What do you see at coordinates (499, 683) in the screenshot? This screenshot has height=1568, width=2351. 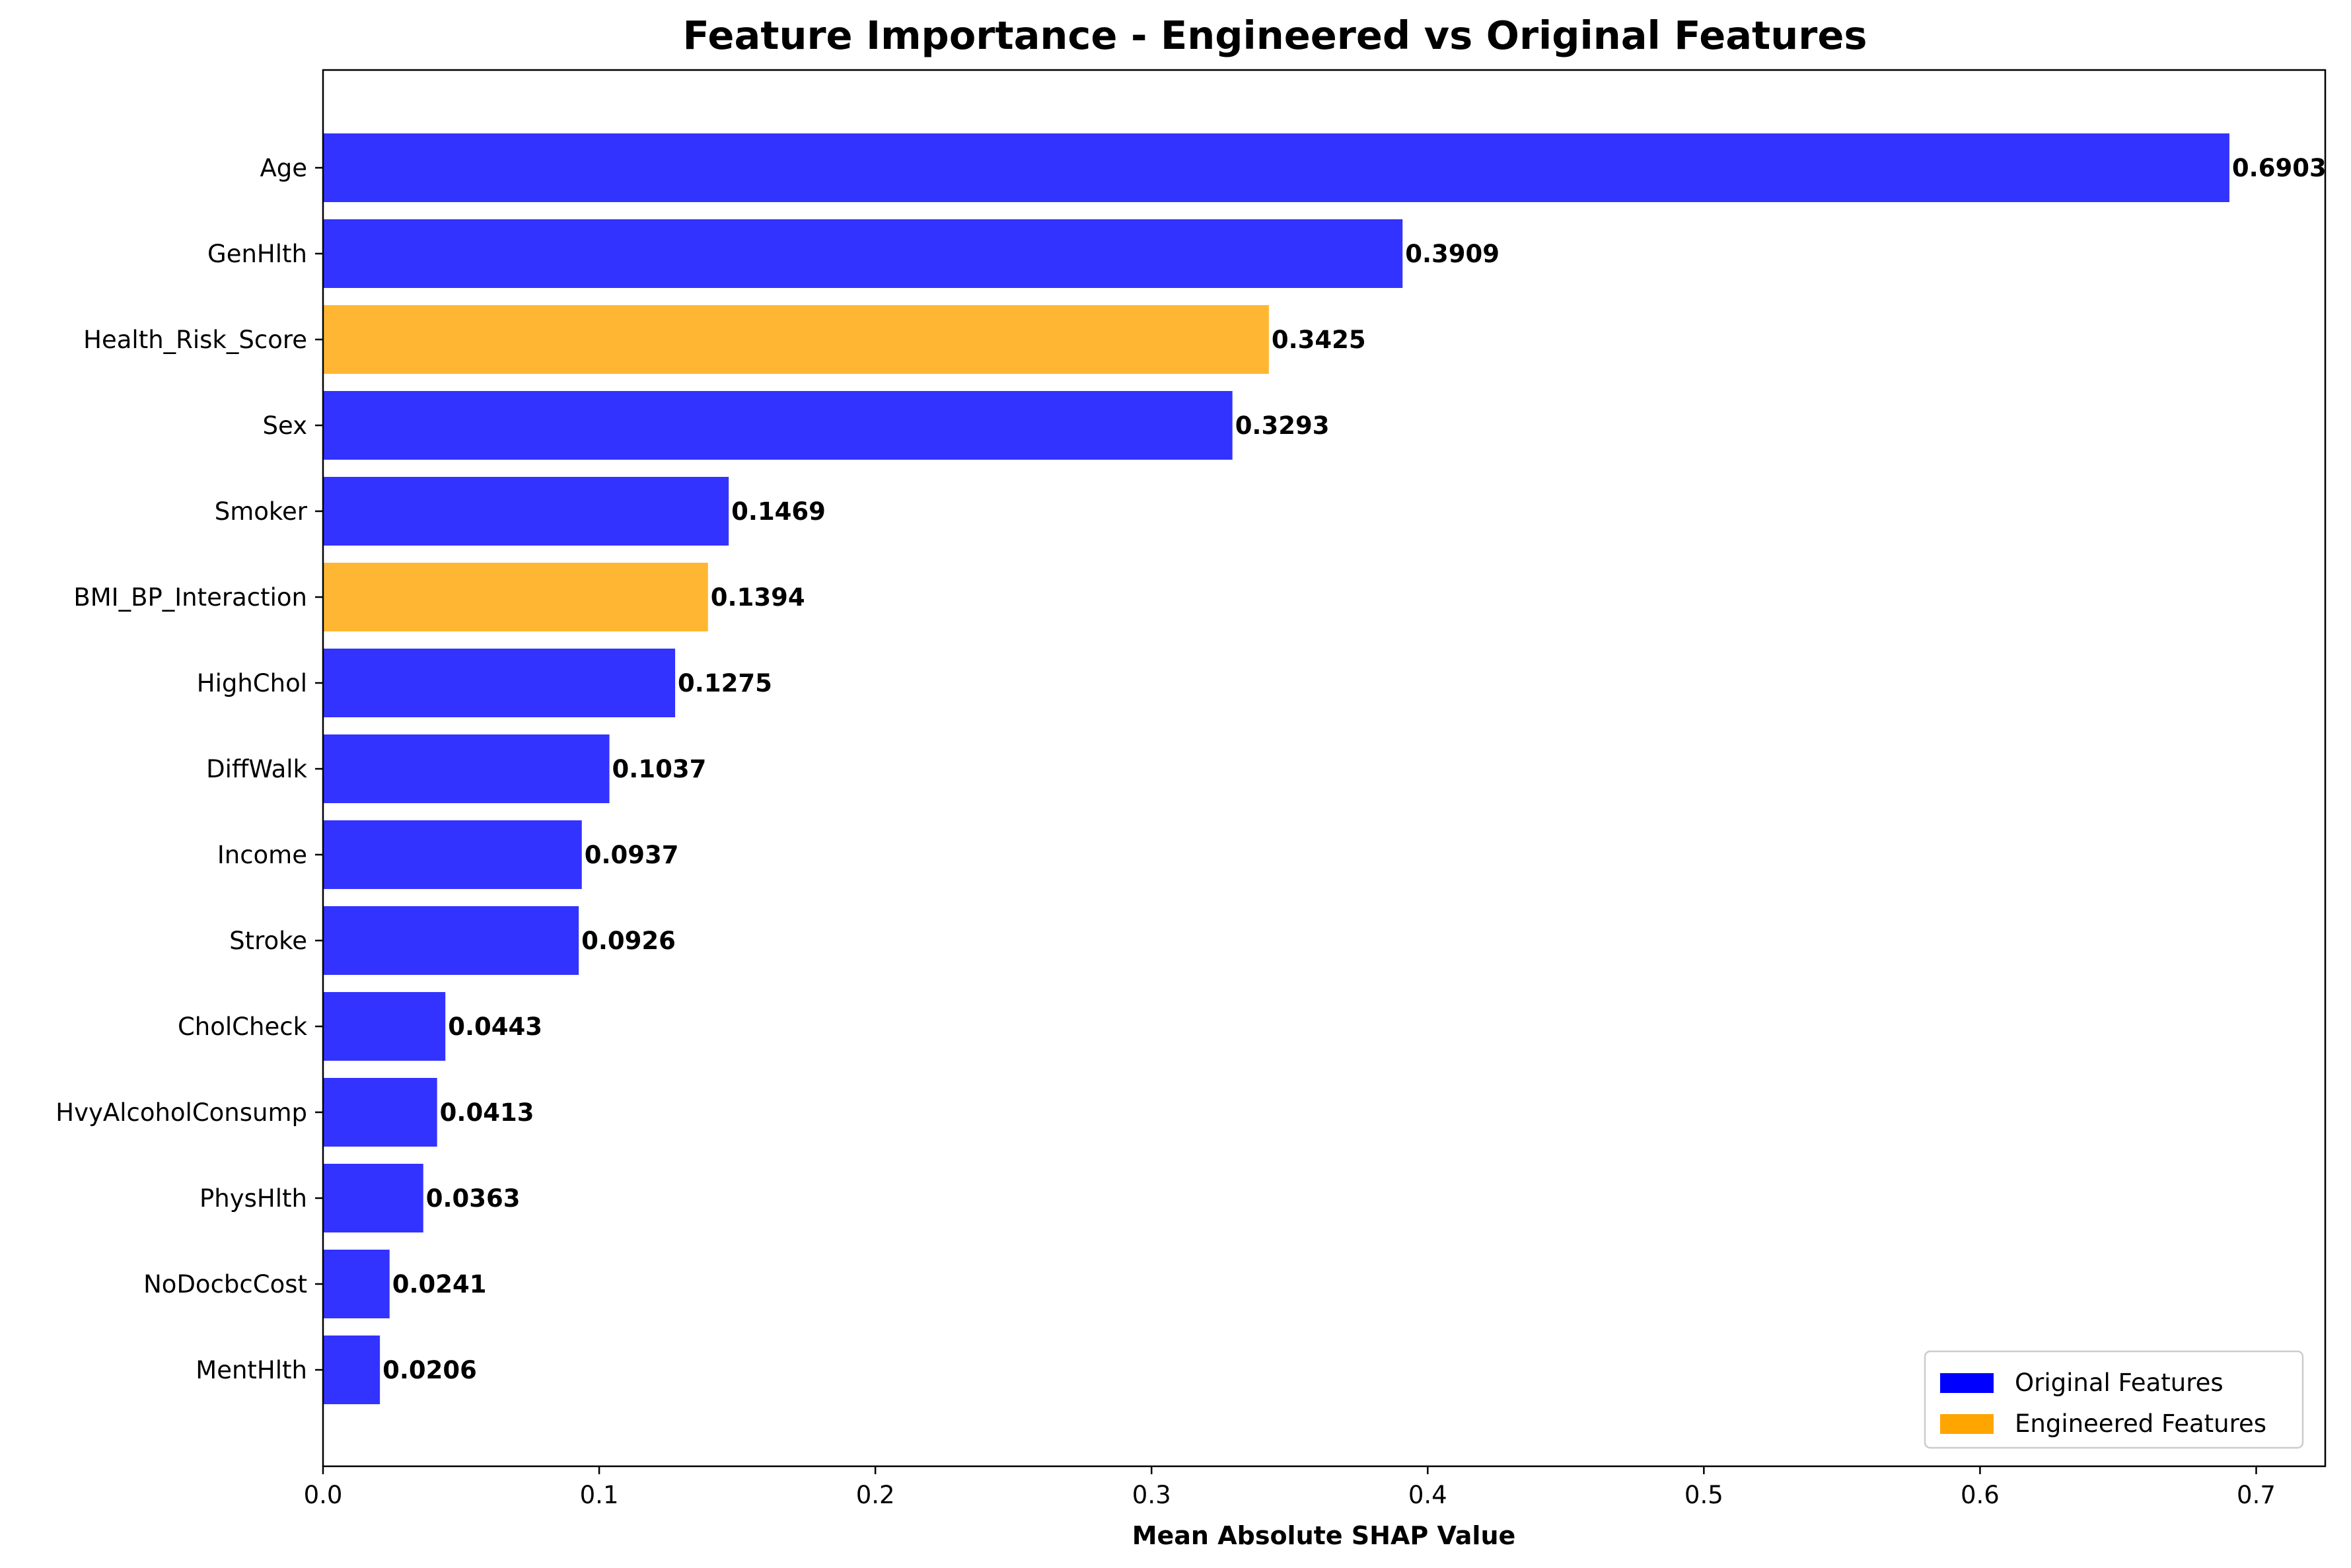 I see `bar-highchol` at bounding box center [499, 683].